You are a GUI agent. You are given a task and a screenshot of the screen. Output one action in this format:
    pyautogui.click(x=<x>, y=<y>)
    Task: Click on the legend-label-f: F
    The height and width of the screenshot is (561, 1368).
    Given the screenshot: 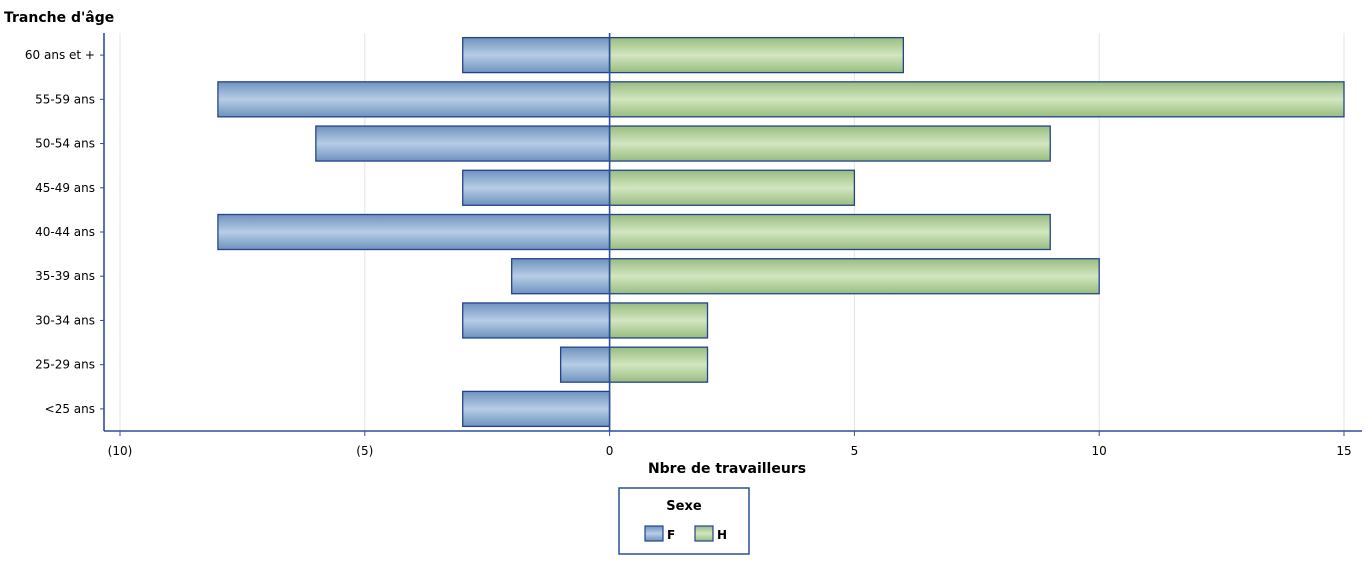 What is the action you would take?
    pyautogui.click(x=671, y=535)
    